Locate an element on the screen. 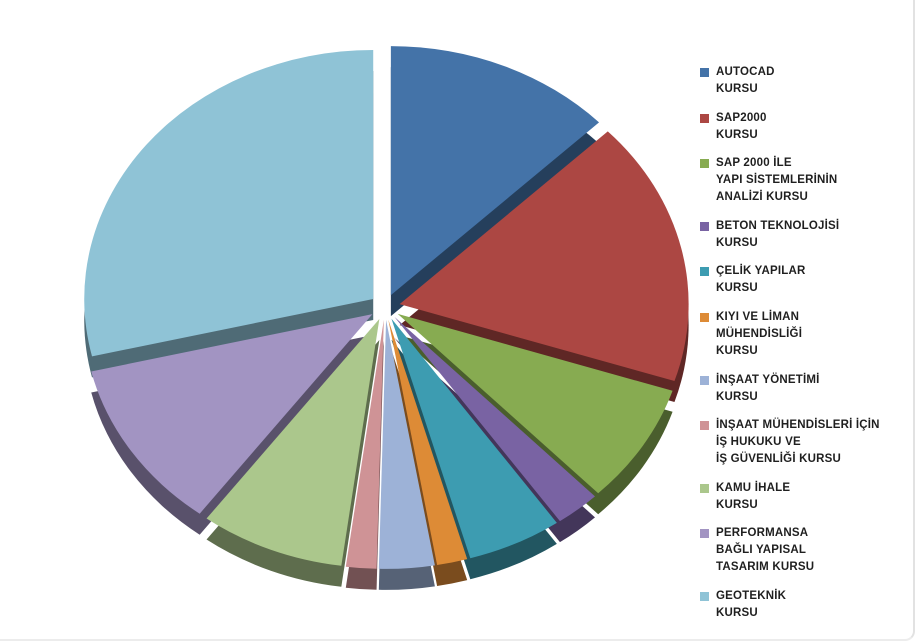 This screenshot has width=915, height=641. pie-slice-sap-2000-i-le is located at coordinates (535, 403).